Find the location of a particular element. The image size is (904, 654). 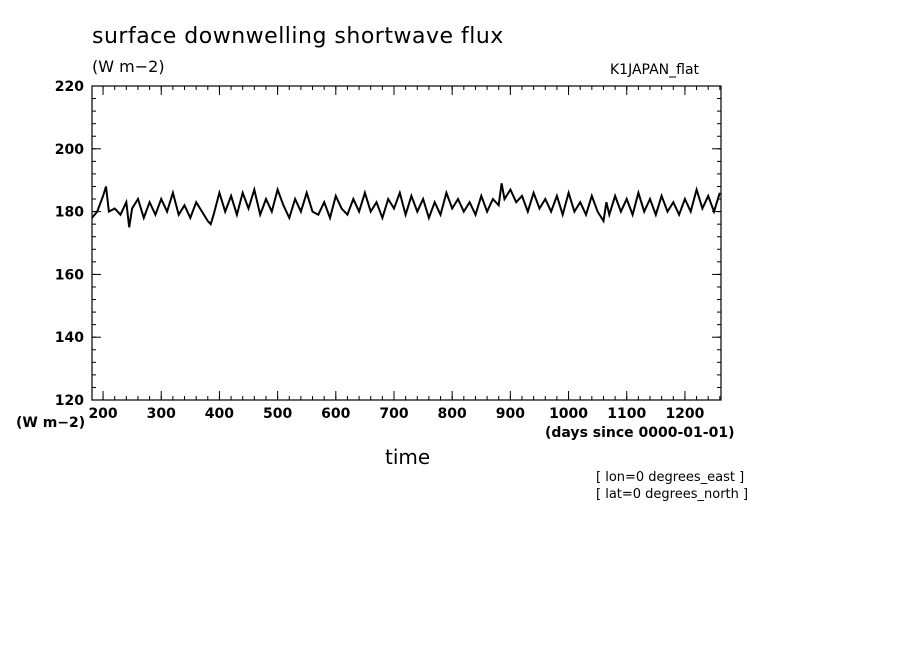

x-axis-title: time is located at coordinates (408, 457).